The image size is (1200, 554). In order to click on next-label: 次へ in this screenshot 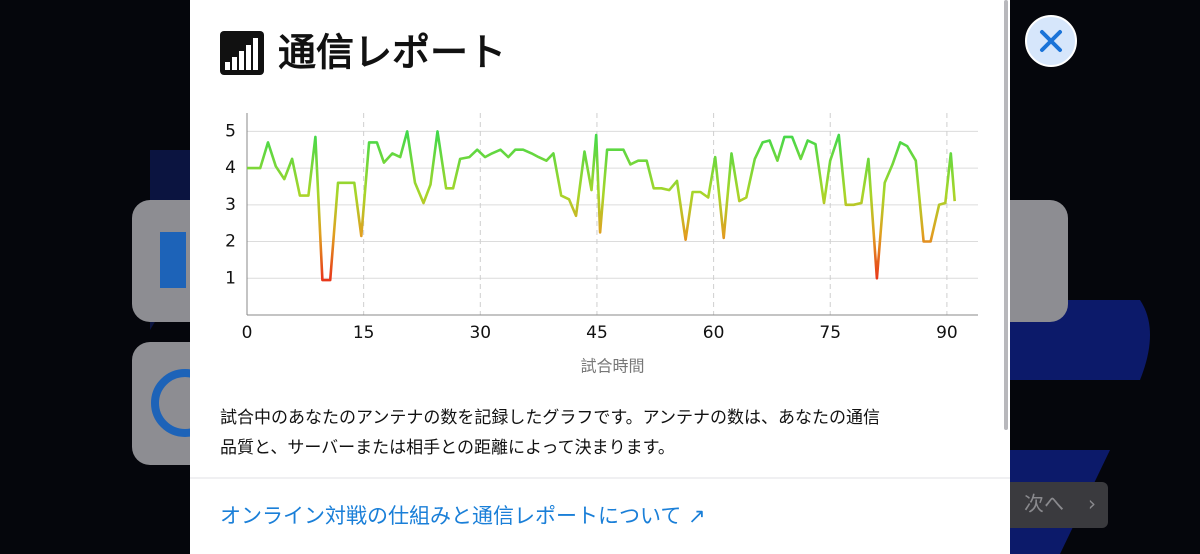, I will do `click(1044, 504)`.